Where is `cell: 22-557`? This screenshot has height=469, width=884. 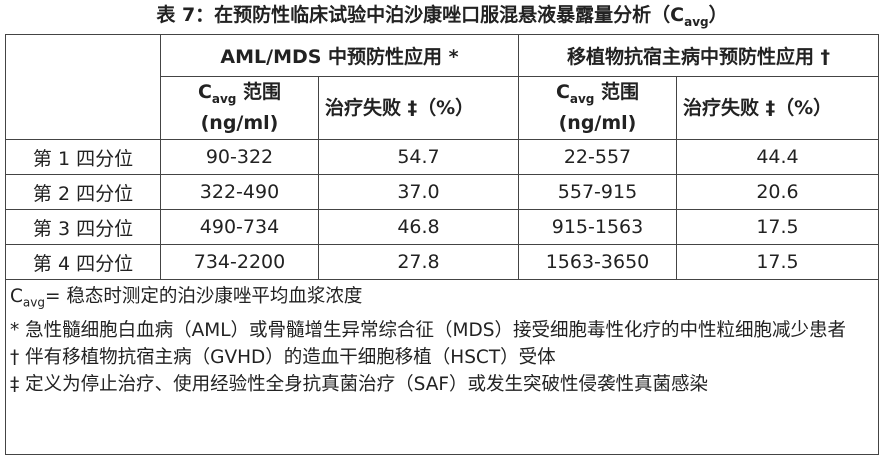
cell: 22-557 is located at coordinates (597, 157).